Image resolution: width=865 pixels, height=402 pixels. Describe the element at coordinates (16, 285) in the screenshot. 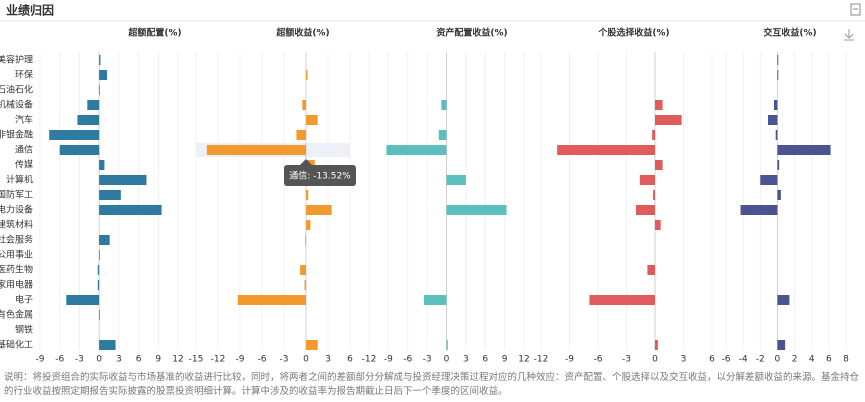

I see `category-label: 家用电器` at that location.